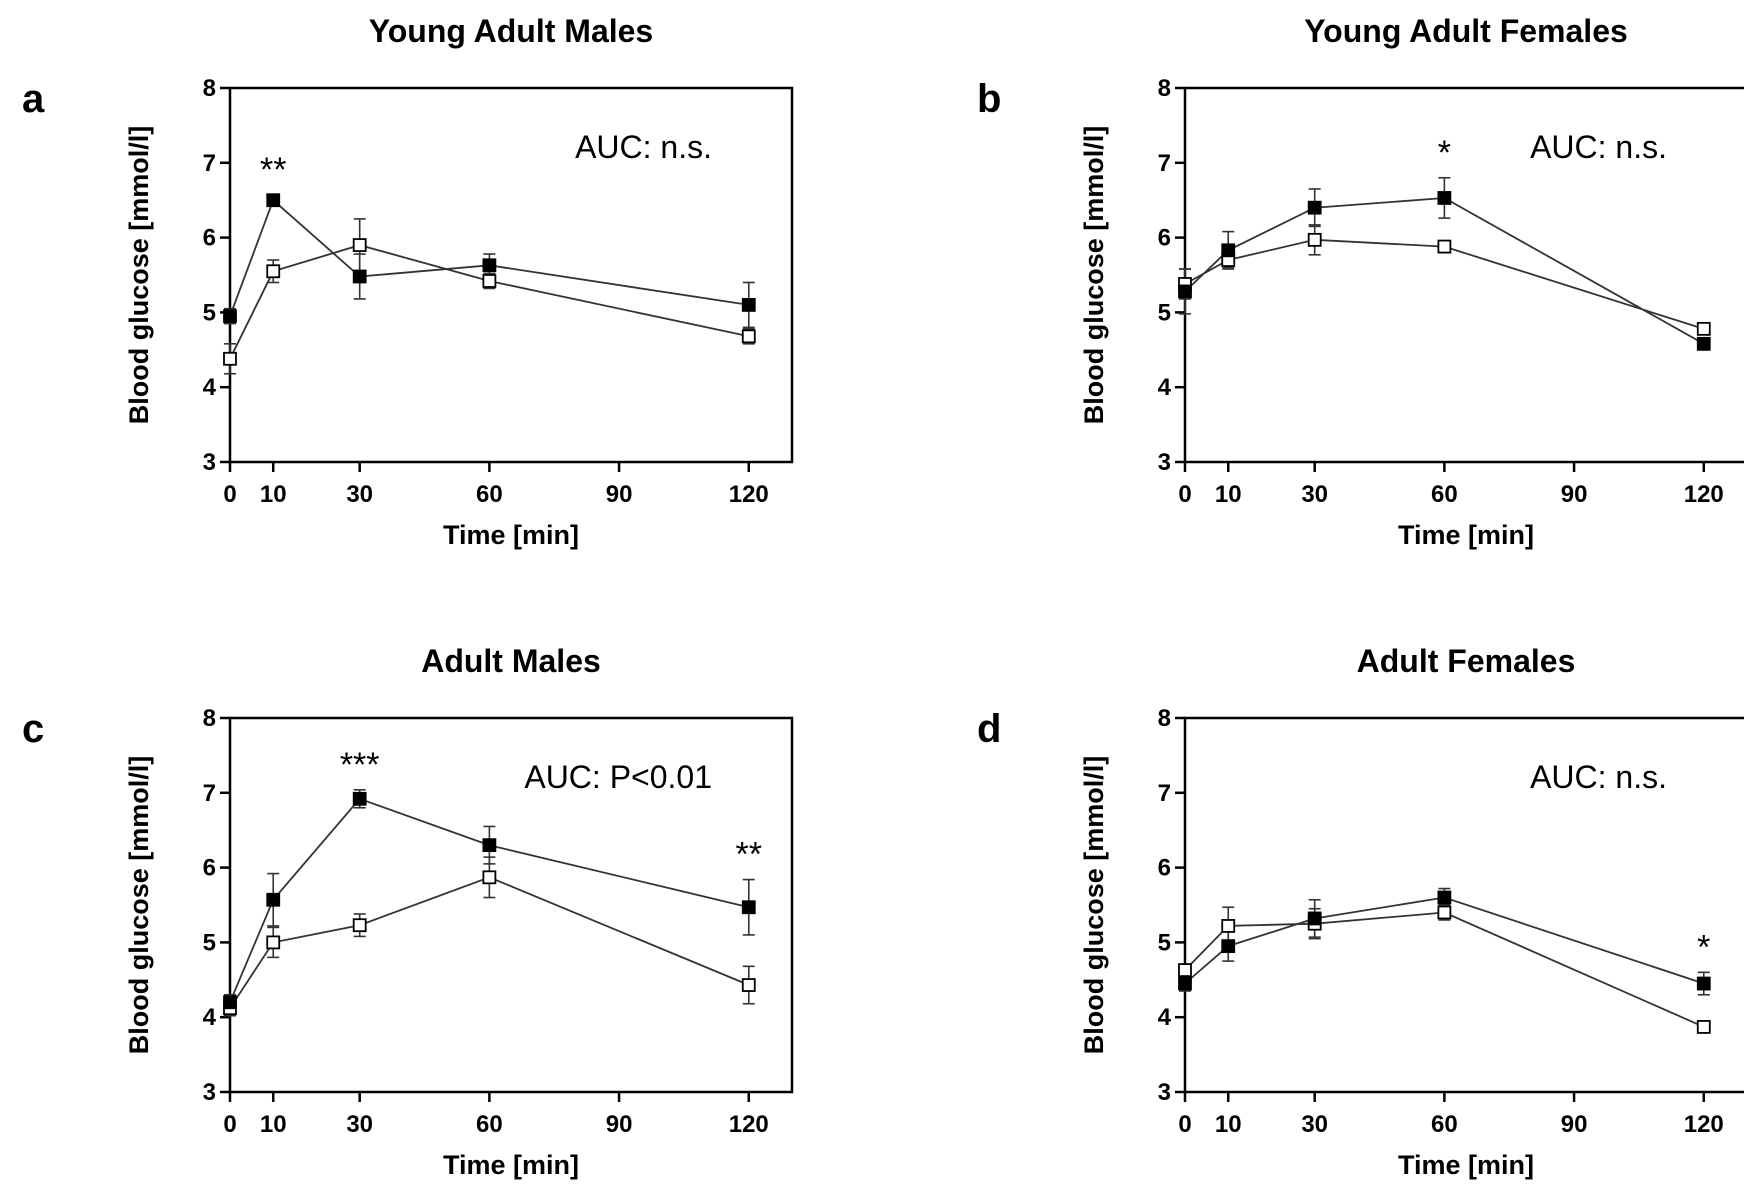 The image size is (1744, 1187). Describe the element at coordinates (989, 99) in the screenshot. I see `panel-letter: b` at that location.